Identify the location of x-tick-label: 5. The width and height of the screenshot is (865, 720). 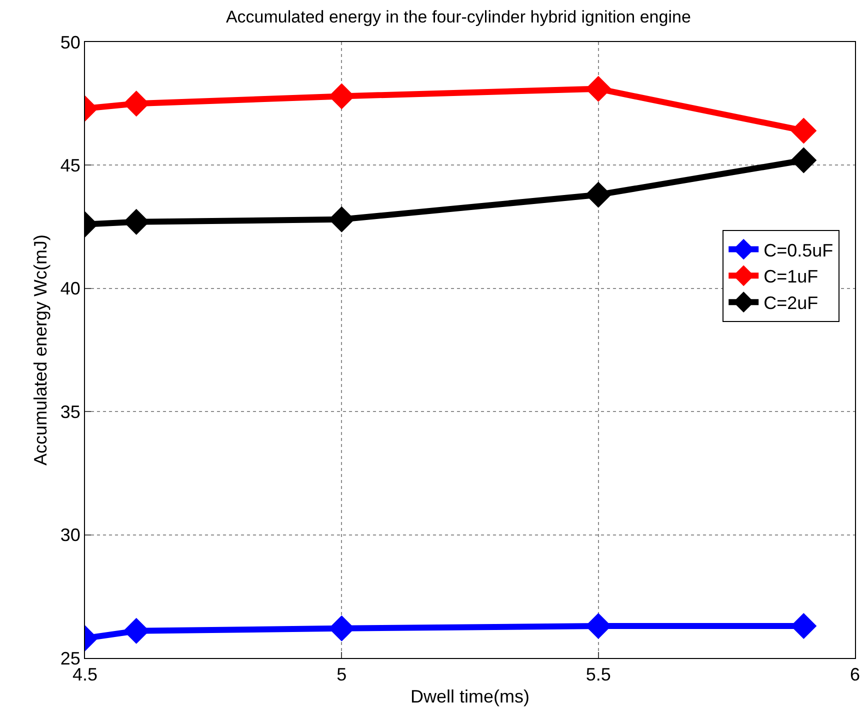
(341, 674).